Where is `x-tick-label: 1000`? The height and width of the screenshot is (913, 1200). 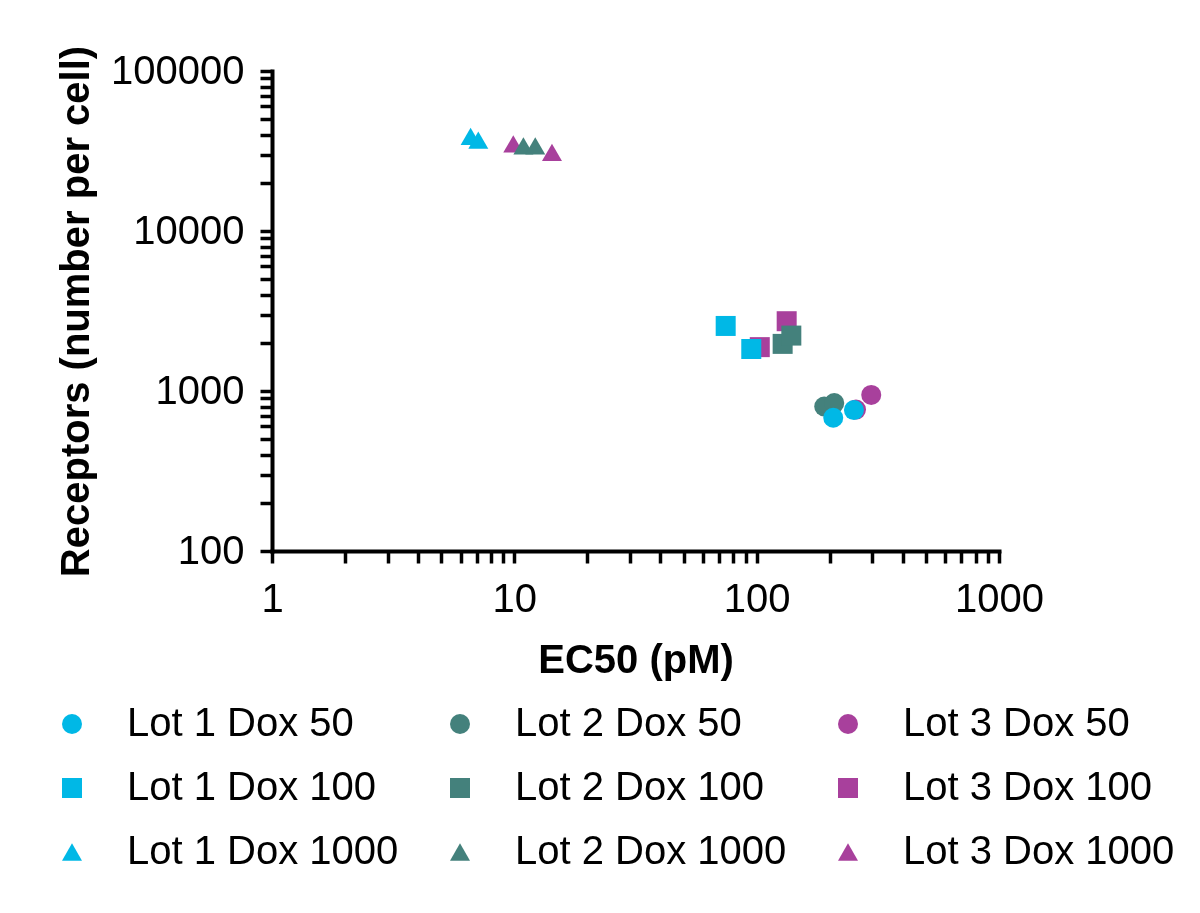 x-tick-label: 1000 is located at coordinates (999, 597).